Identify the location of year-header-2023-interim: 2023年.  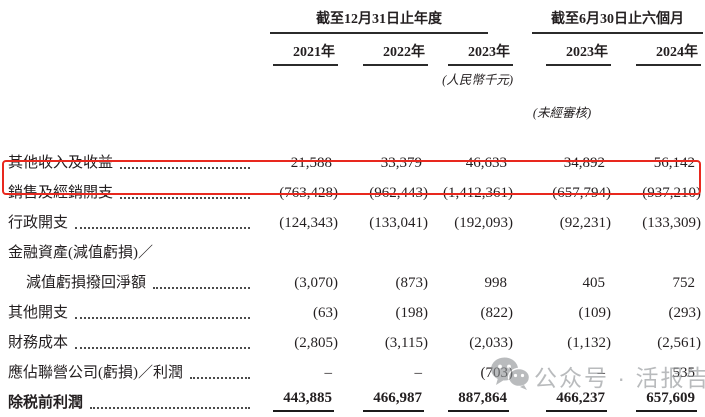
(573, 53).